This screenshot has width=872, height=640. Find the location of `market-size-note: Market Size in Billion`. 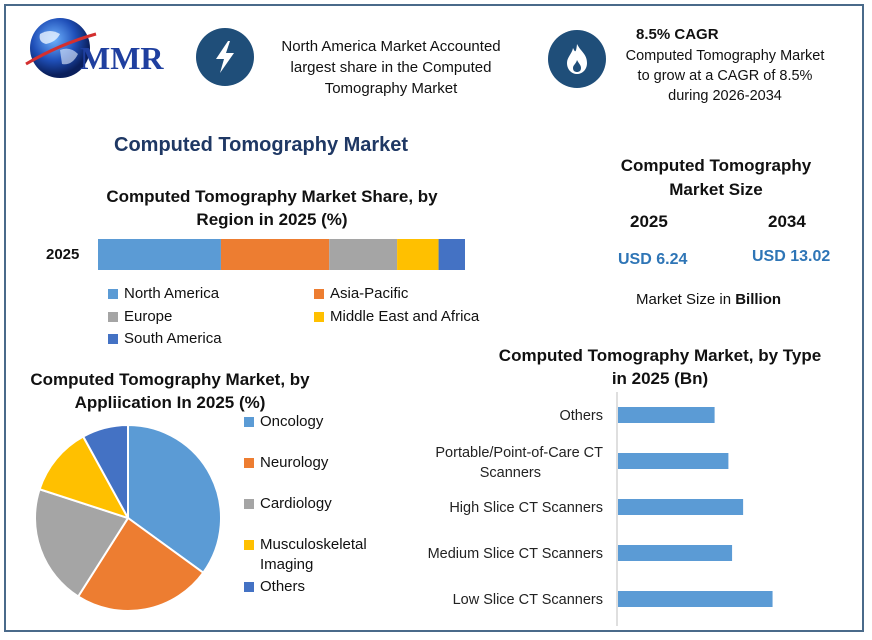

market-size-note: Market Size in Billion is located at coordinates (708, 299).